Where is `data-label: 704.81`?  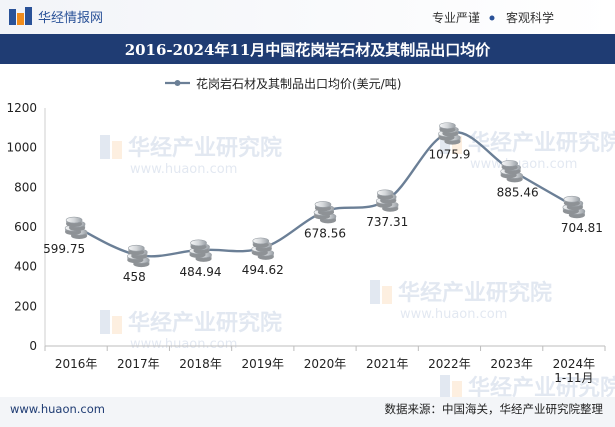
data-label: 704.81 is located at coordinates (582, 228).